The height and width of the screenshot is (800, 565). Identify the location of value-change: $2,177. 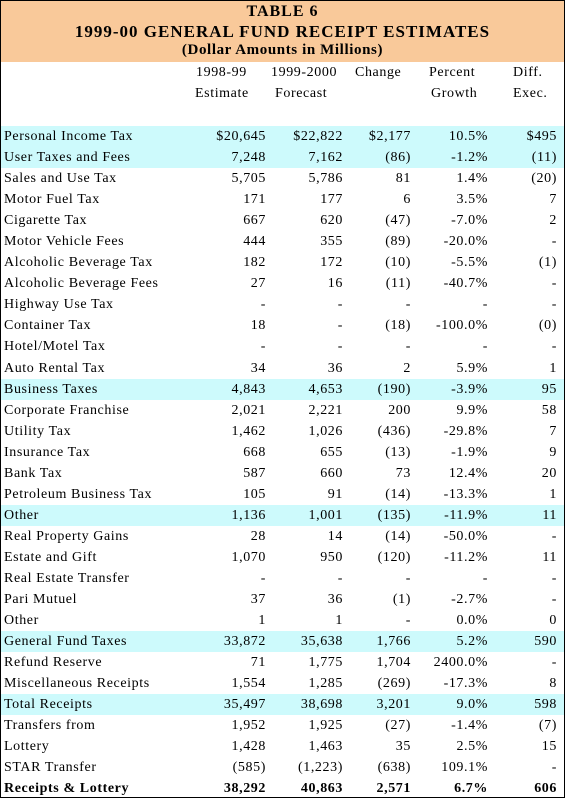
(389, 136).